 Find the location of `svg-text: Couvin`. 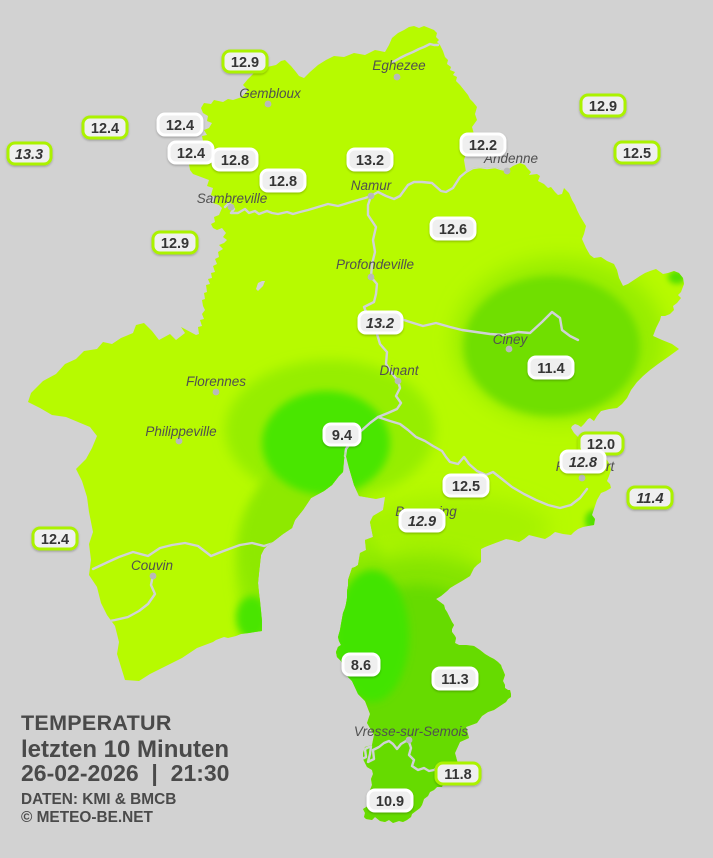

svg-text: Couvin is located at coordinates (152, 565).